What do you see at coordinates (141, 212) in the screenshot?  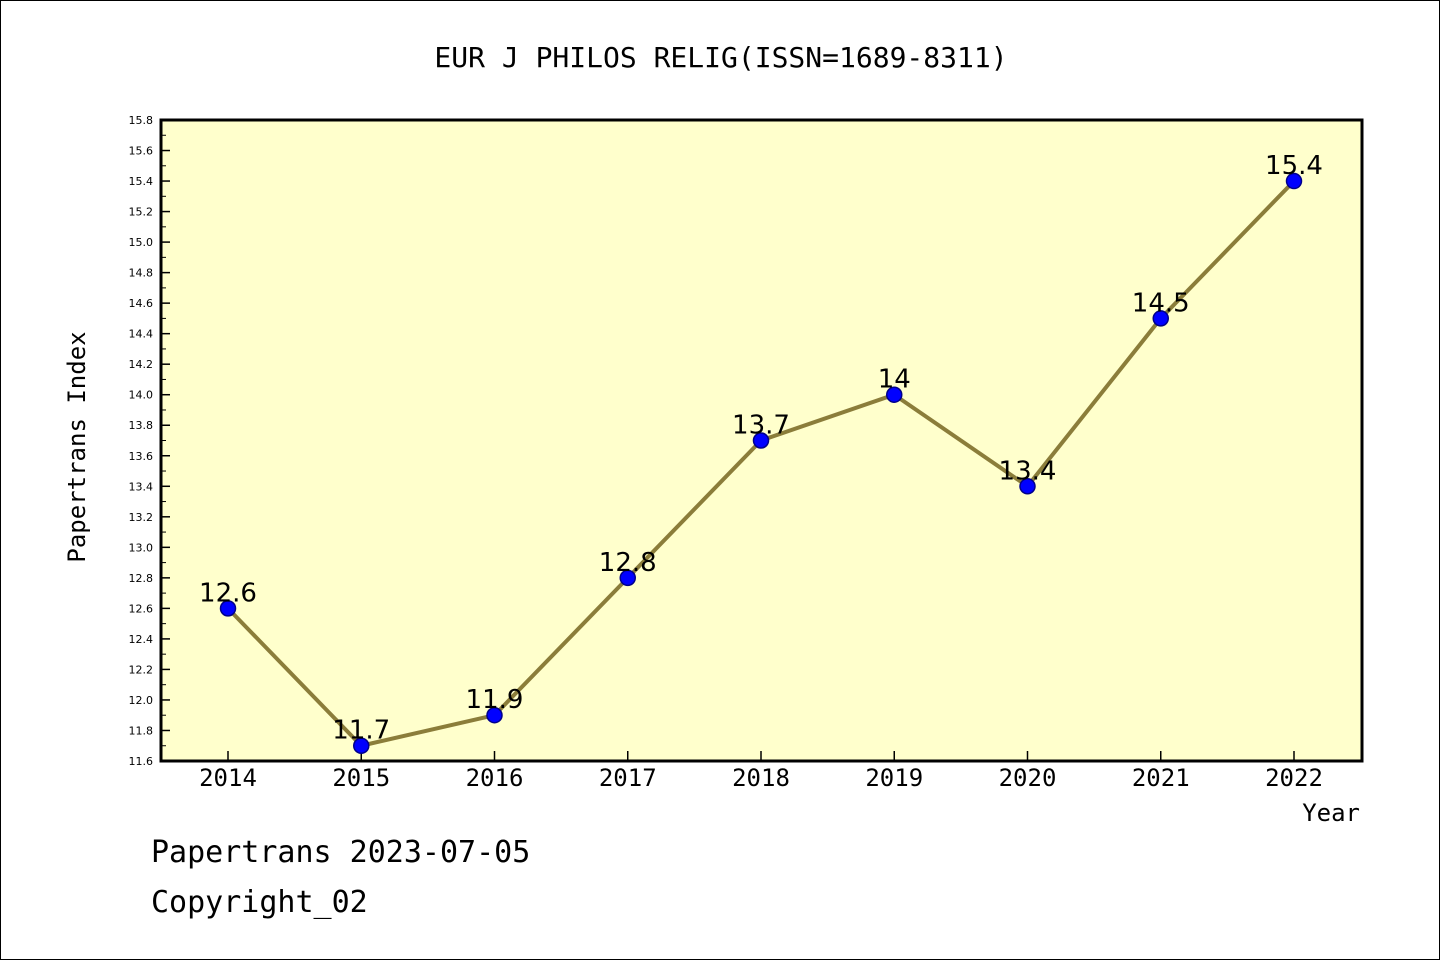 I see `y-tick-label: 15.2` at bounding box center [141, 212].